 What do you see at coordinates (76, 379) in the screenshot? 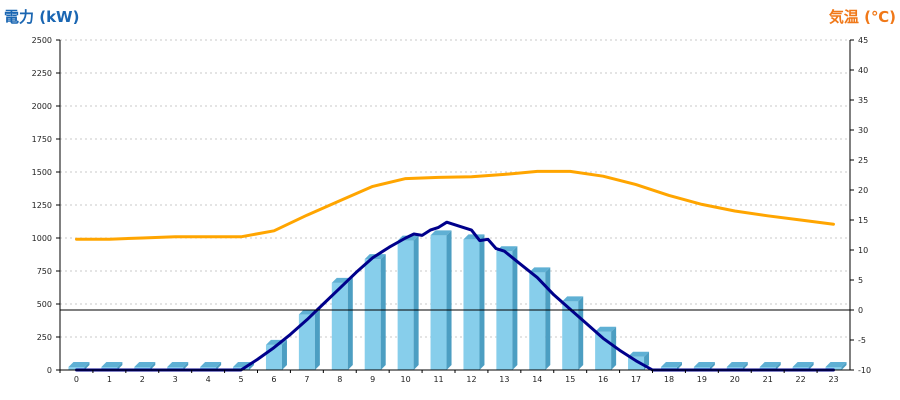
I see `x-tick-label: 0` at bounding box center [76, 379].